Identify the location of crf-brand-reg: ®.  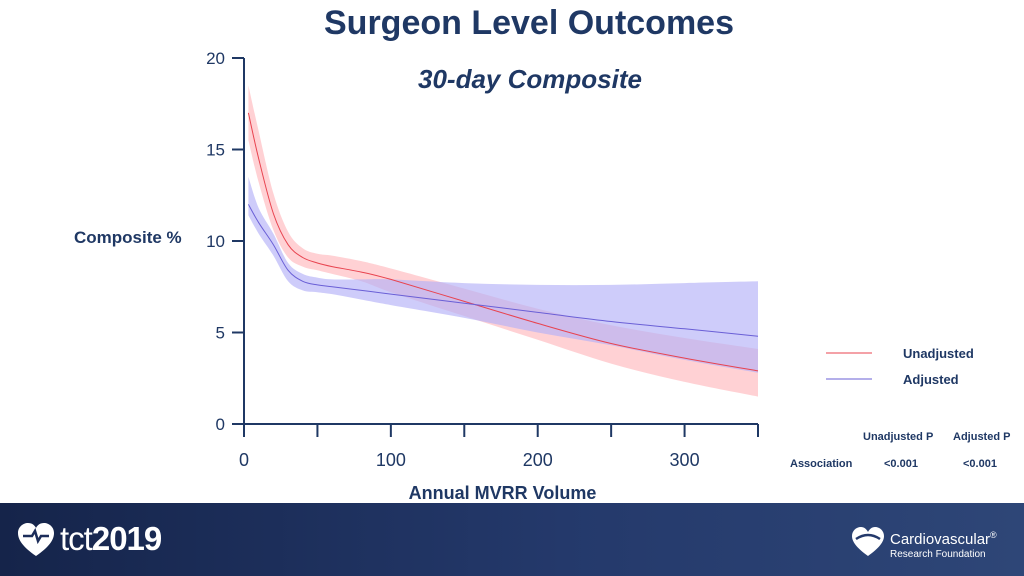
(993, 535).